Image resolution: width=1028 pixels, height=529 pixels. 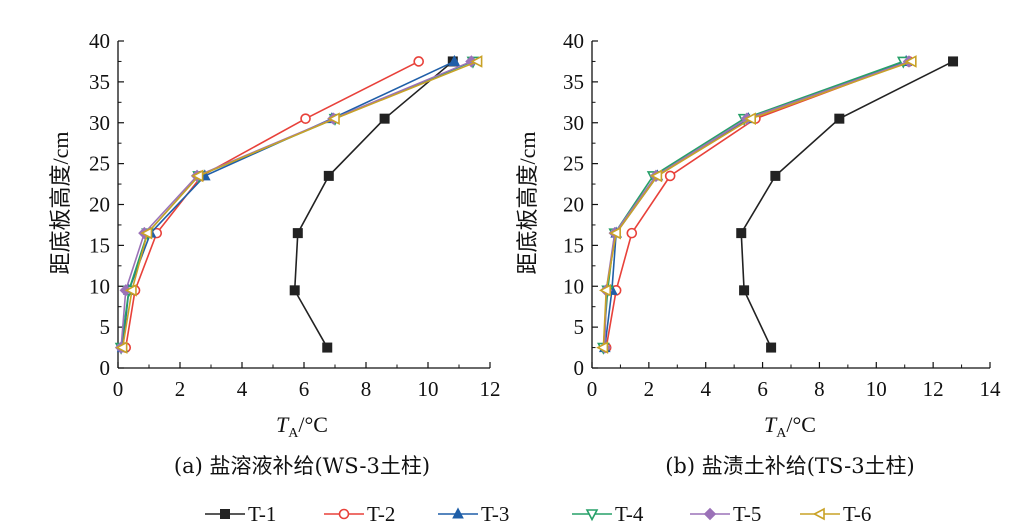 What do you see at coordinates (991, 389) in the screenshot?
I see `panel-b-x-tick-label: 14` at bounding box center [991, 389].